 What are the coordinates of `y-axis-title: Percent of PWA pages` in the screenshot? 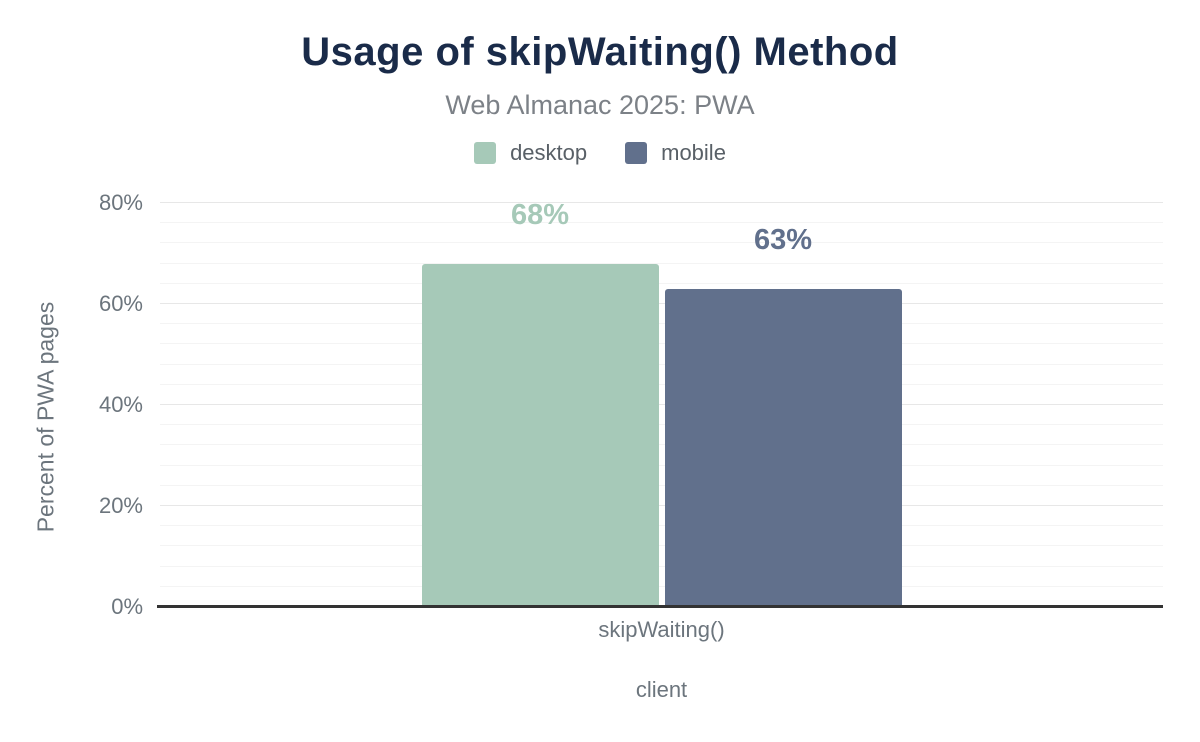 It's located at (45, 417).